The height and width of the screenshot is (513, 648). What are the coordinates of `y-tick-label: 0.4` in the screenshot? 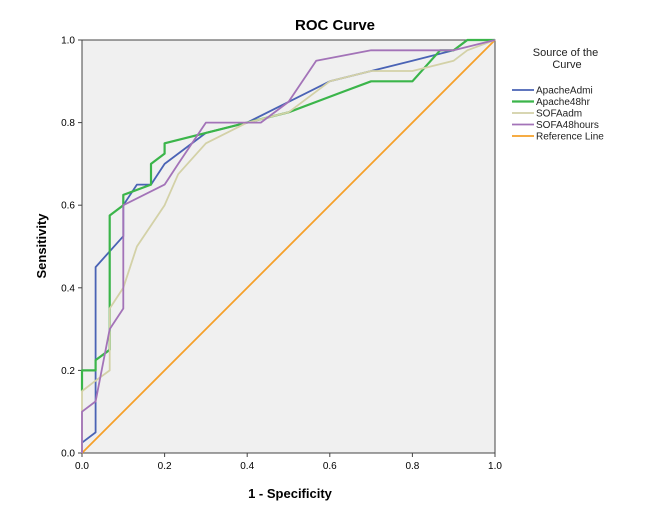 It's located at (68, 288).